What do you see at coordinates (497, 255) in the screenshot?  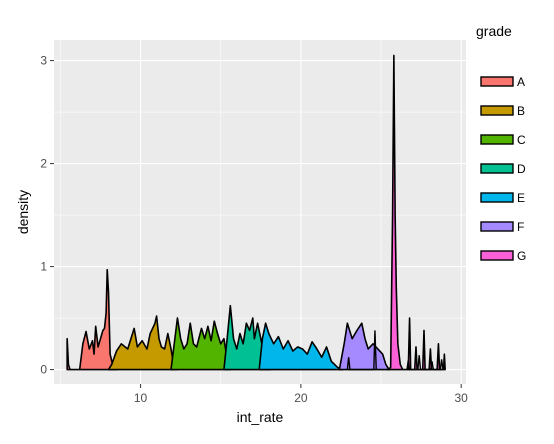 I see `legend-key-G` at bounding box center [497, 255].